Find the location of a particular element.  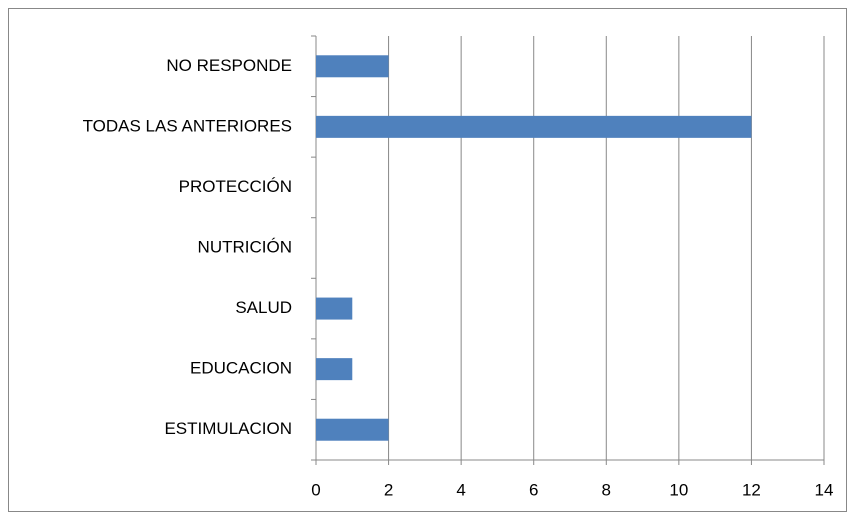

y-tick-label: ESTIMULACION is located at coordinates (228, 428).